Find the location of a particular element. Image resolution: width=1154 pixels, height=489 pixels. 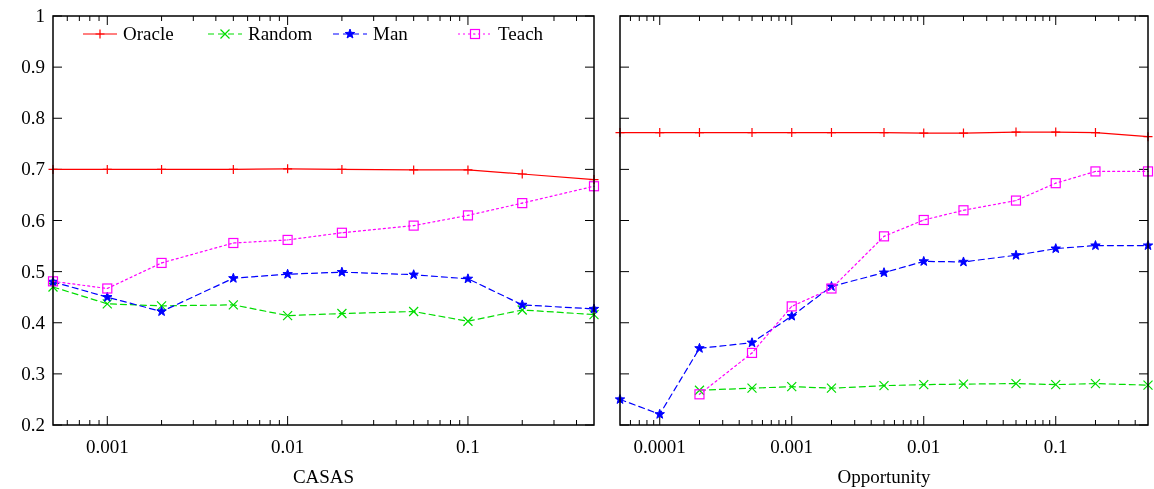

legend-label: Teach is located at coordinates (521, 33).